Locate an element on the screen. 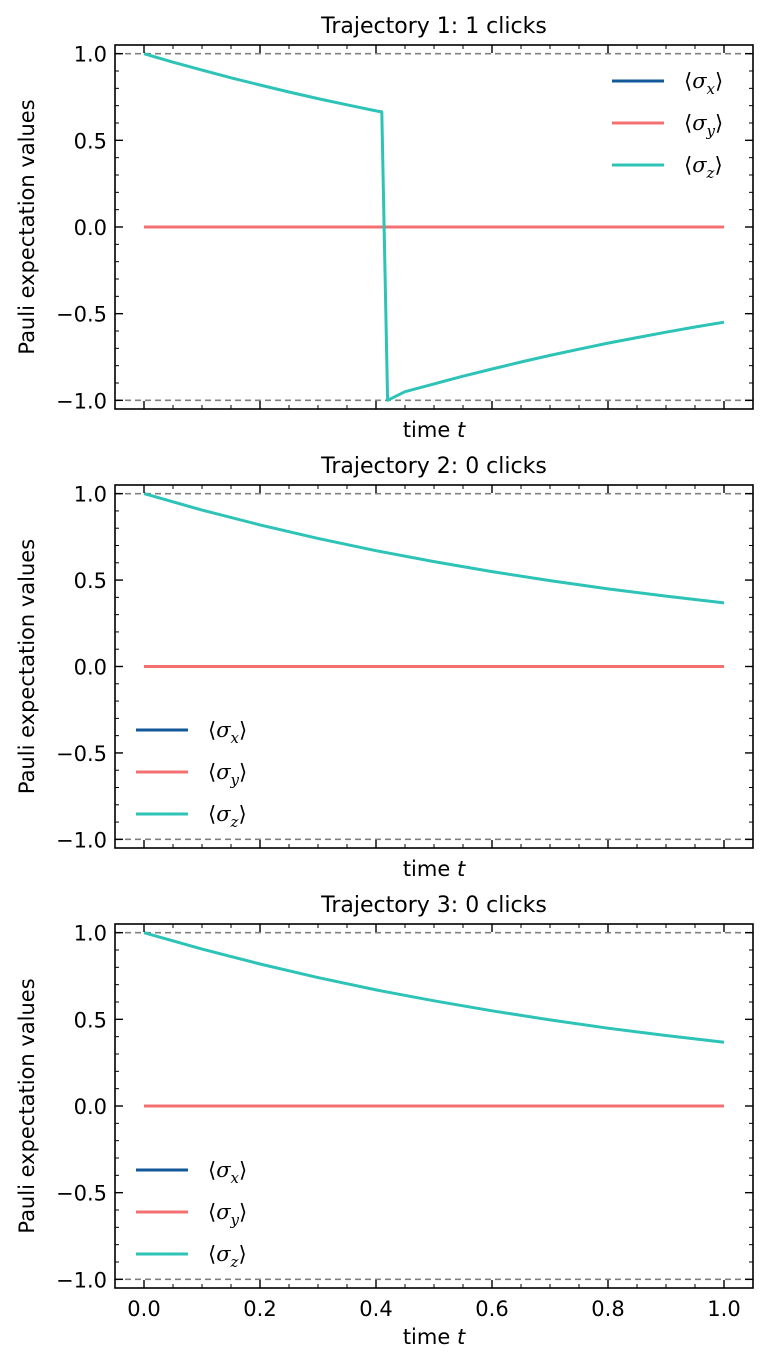 The width and height of the screenshot is (767, 1367). x-tick-label: 1.0 is located at coordinates (723, 1309).